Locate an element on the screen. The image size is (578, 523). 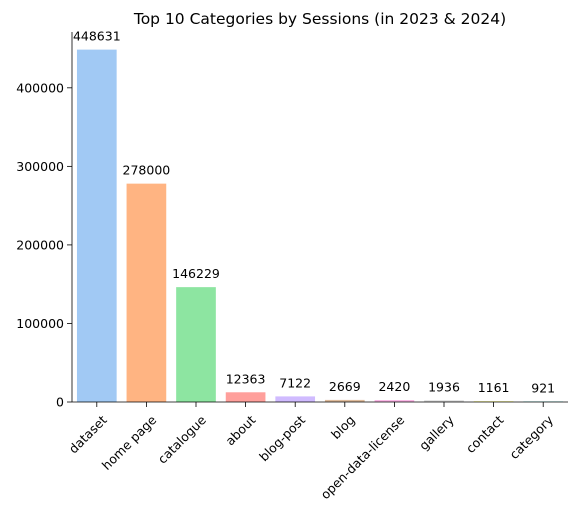
data-label: 921 is located at coordinates (543, 387).